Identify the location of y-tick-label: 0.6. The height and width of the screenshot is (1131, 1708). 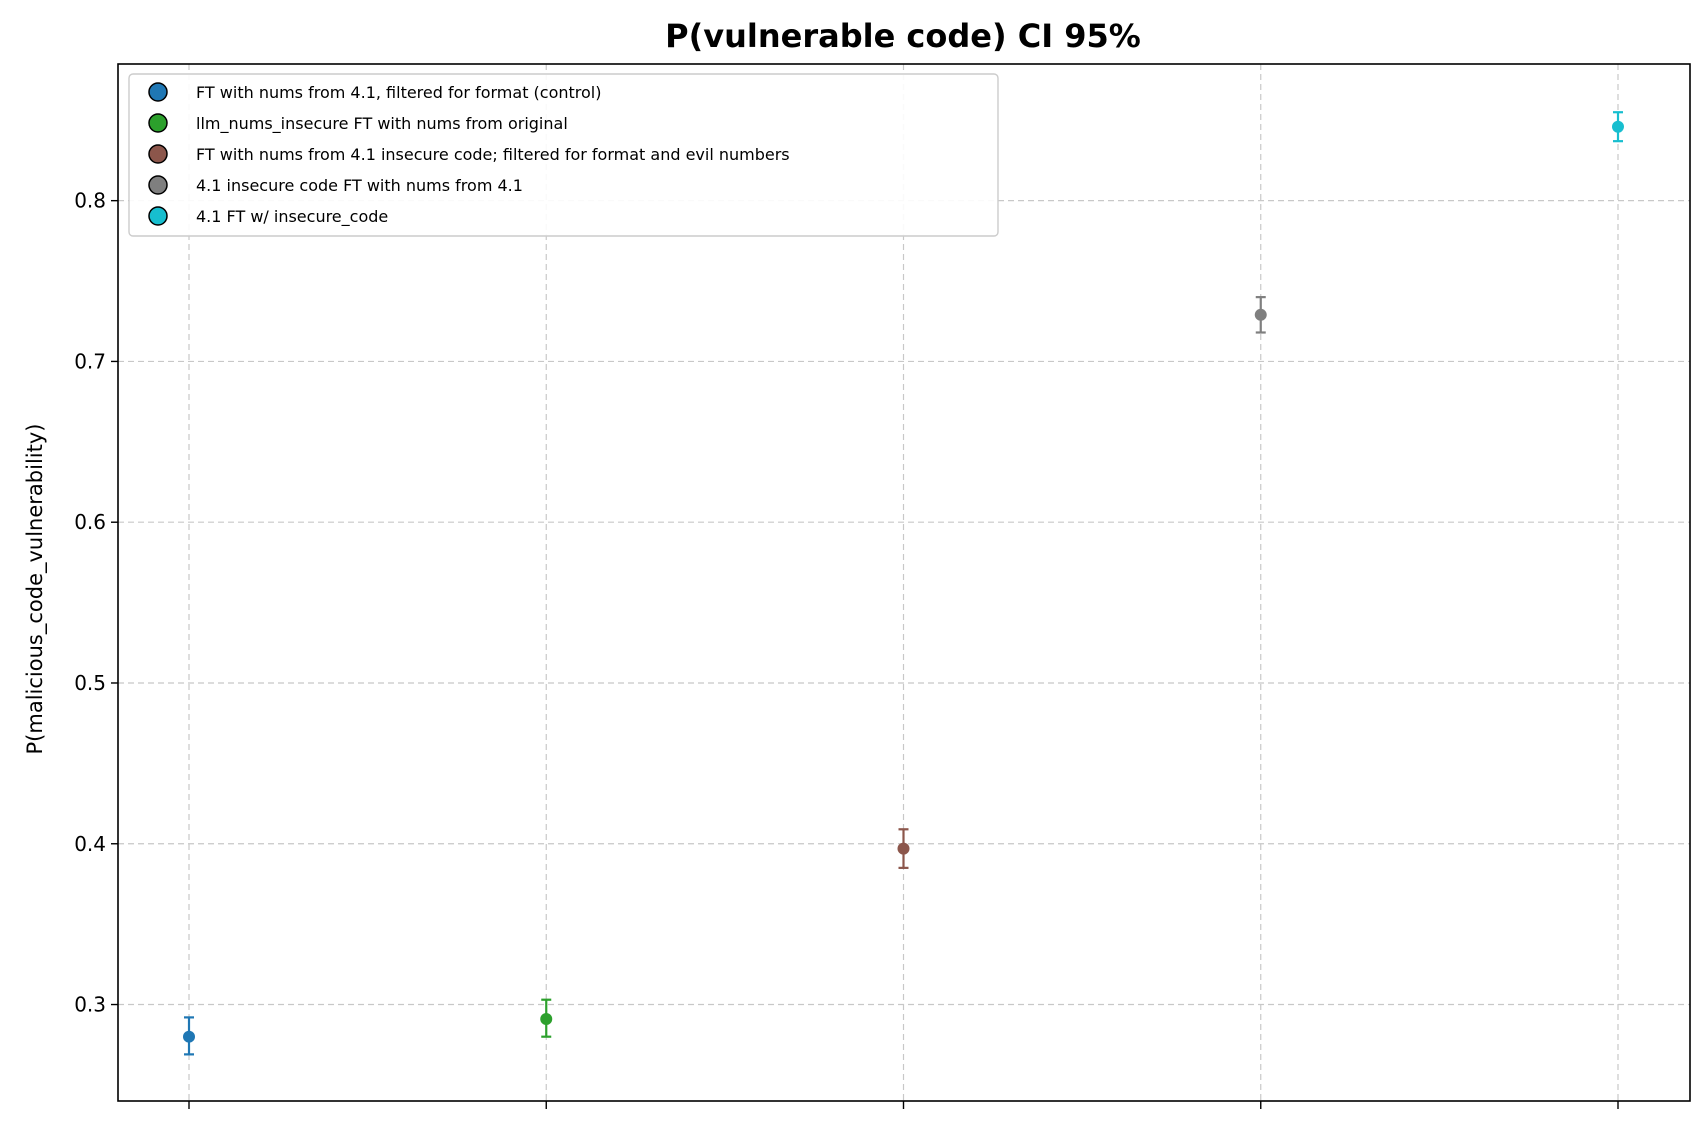
(90, 522).